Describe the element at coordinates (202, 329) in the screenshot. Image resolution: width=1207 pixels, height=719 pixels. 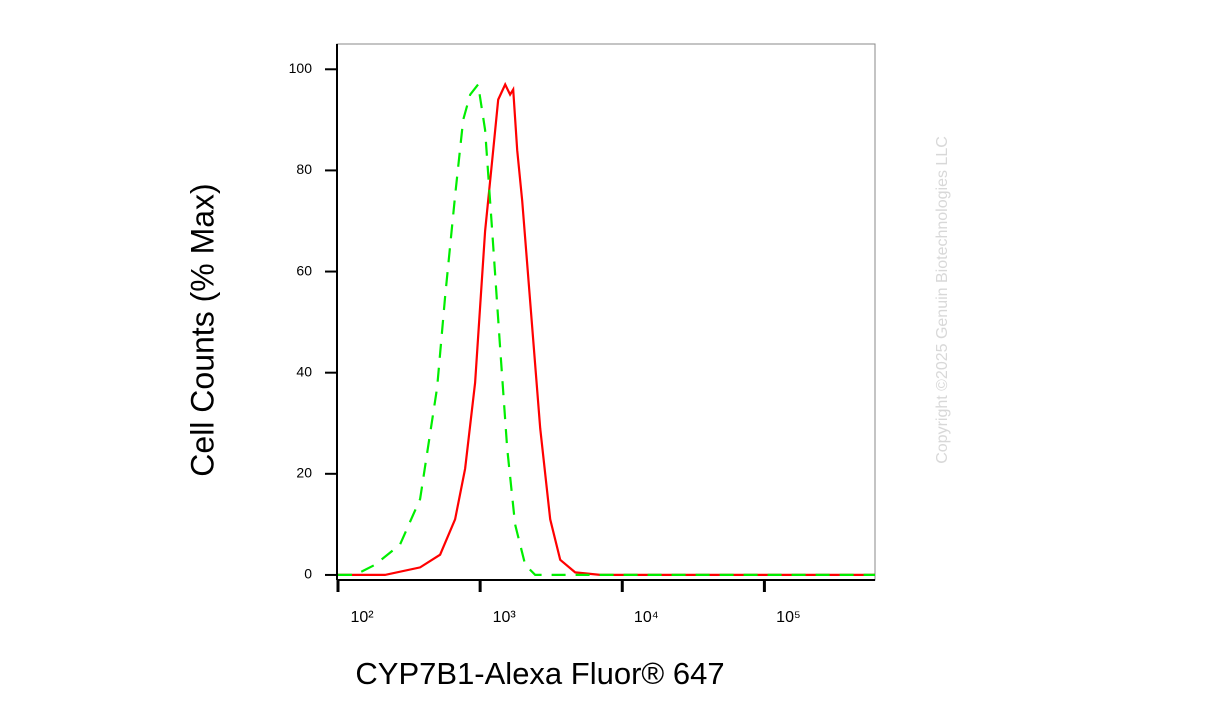
I see `y-axis-label: Cell Counts (% Max)` at that location.